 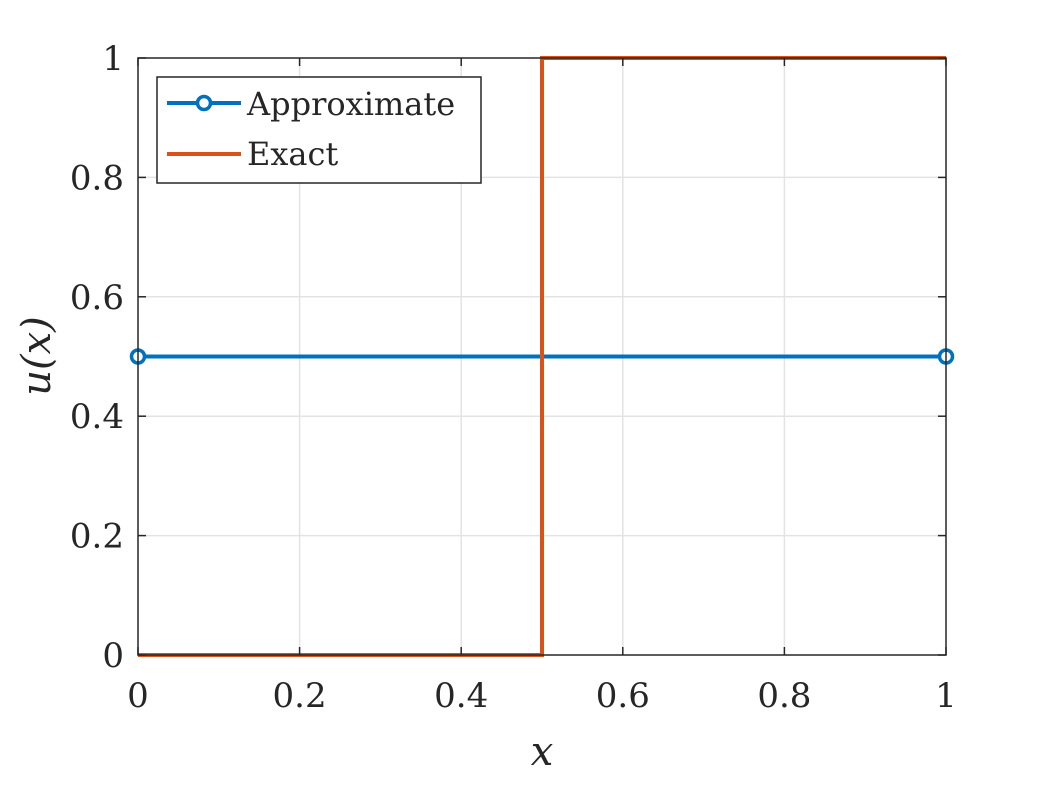 I want to click on legend-label-exact: Exact, so click(x=292, y=154).